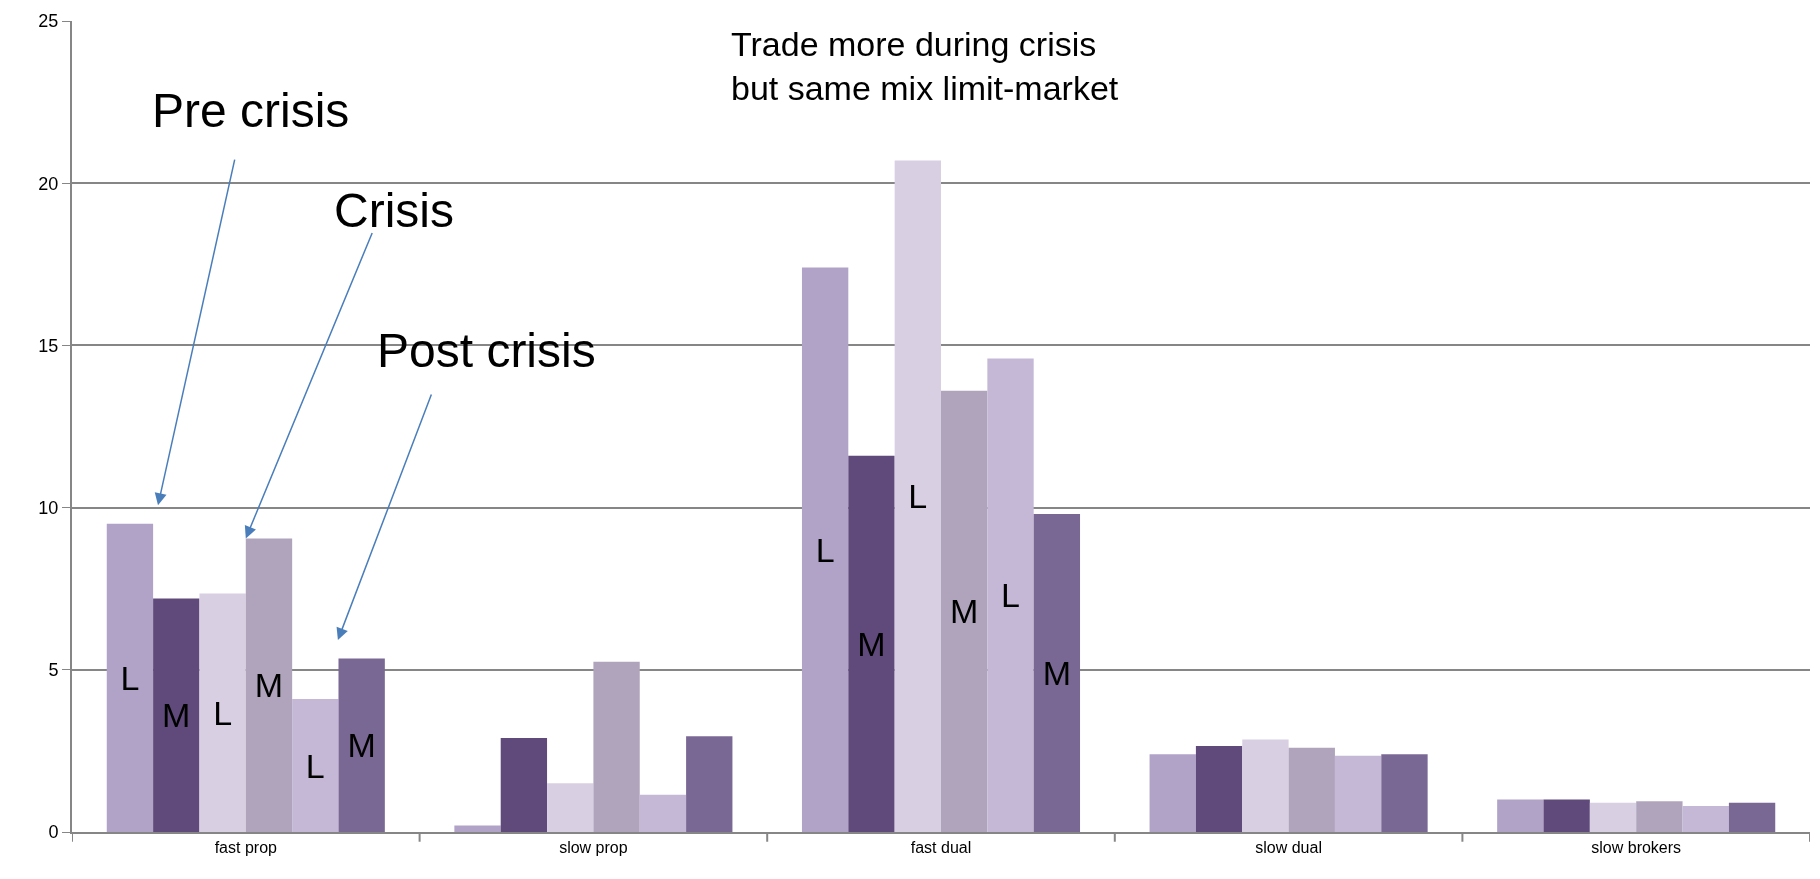 This screenshot has width=1820, height=879. What do you see at coordinates (486, 350) in the screenshot?
I see `annotation: Post crisis` at bounding box center [486, 350].